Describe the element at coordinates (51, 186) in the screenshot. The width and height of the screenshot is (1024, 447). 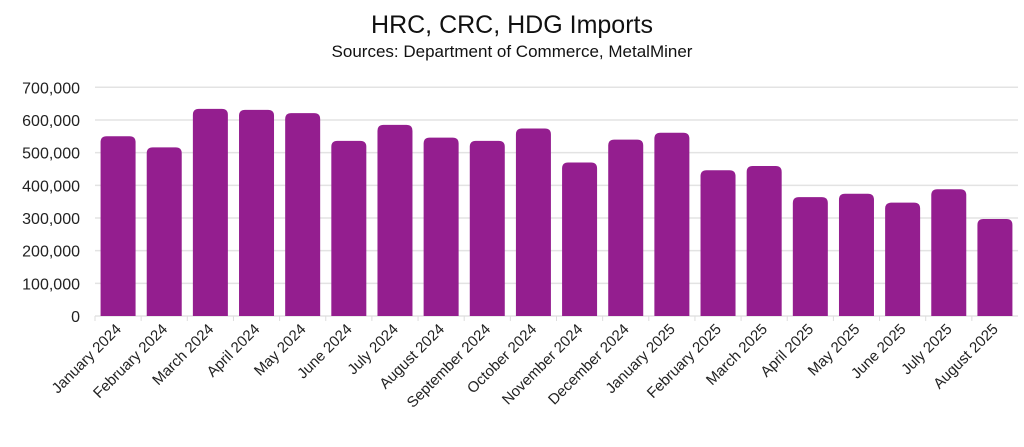
I see `y-tick-label: 400,000` at that location.